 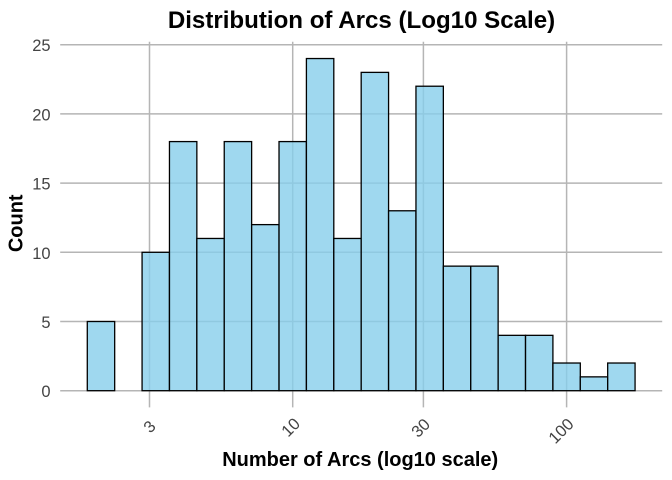 What do you see at coordinates (360, 460) in the screenshot?
I see `svg-text: Number of Arcs (log10 scale)` at bounding box center [360, 460].